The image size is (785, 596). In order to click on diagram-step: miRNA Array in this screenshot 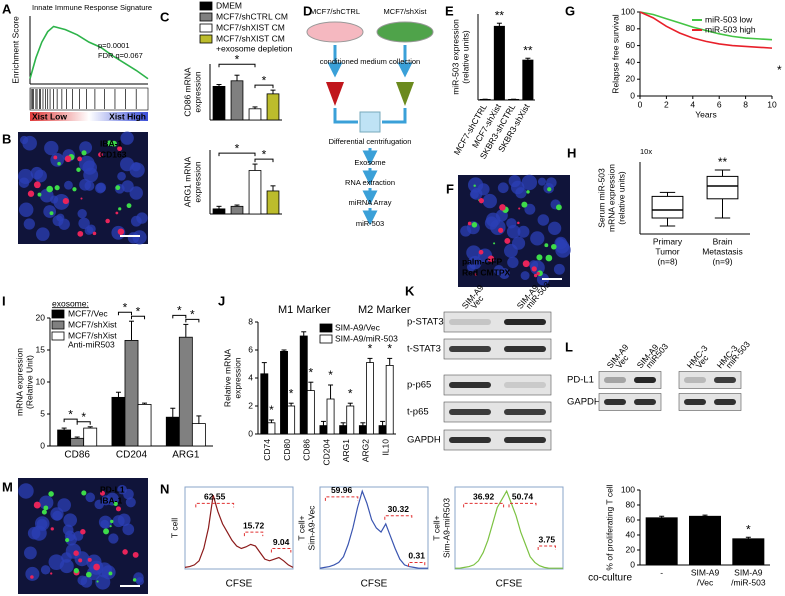, I will do `click(370, 202)`.